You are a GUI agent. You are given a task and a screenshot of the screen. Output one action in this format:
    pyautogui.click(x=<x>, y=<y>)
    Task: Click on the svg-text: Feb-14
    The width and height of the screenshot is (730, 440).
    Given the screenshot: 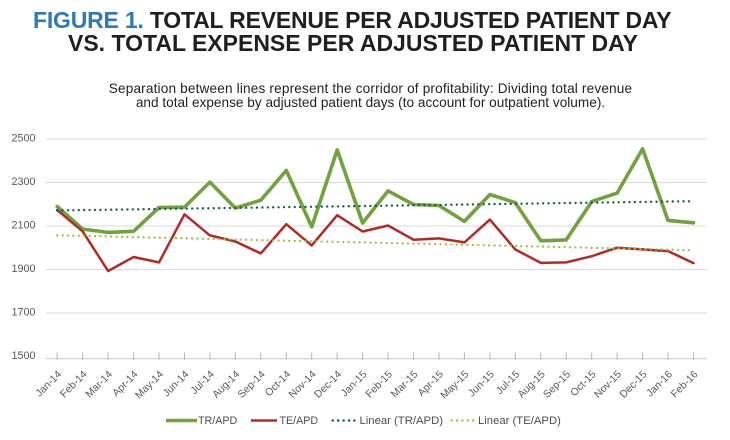 What is the action you would take?
    pyautogui.click(x=74, y=384)
    